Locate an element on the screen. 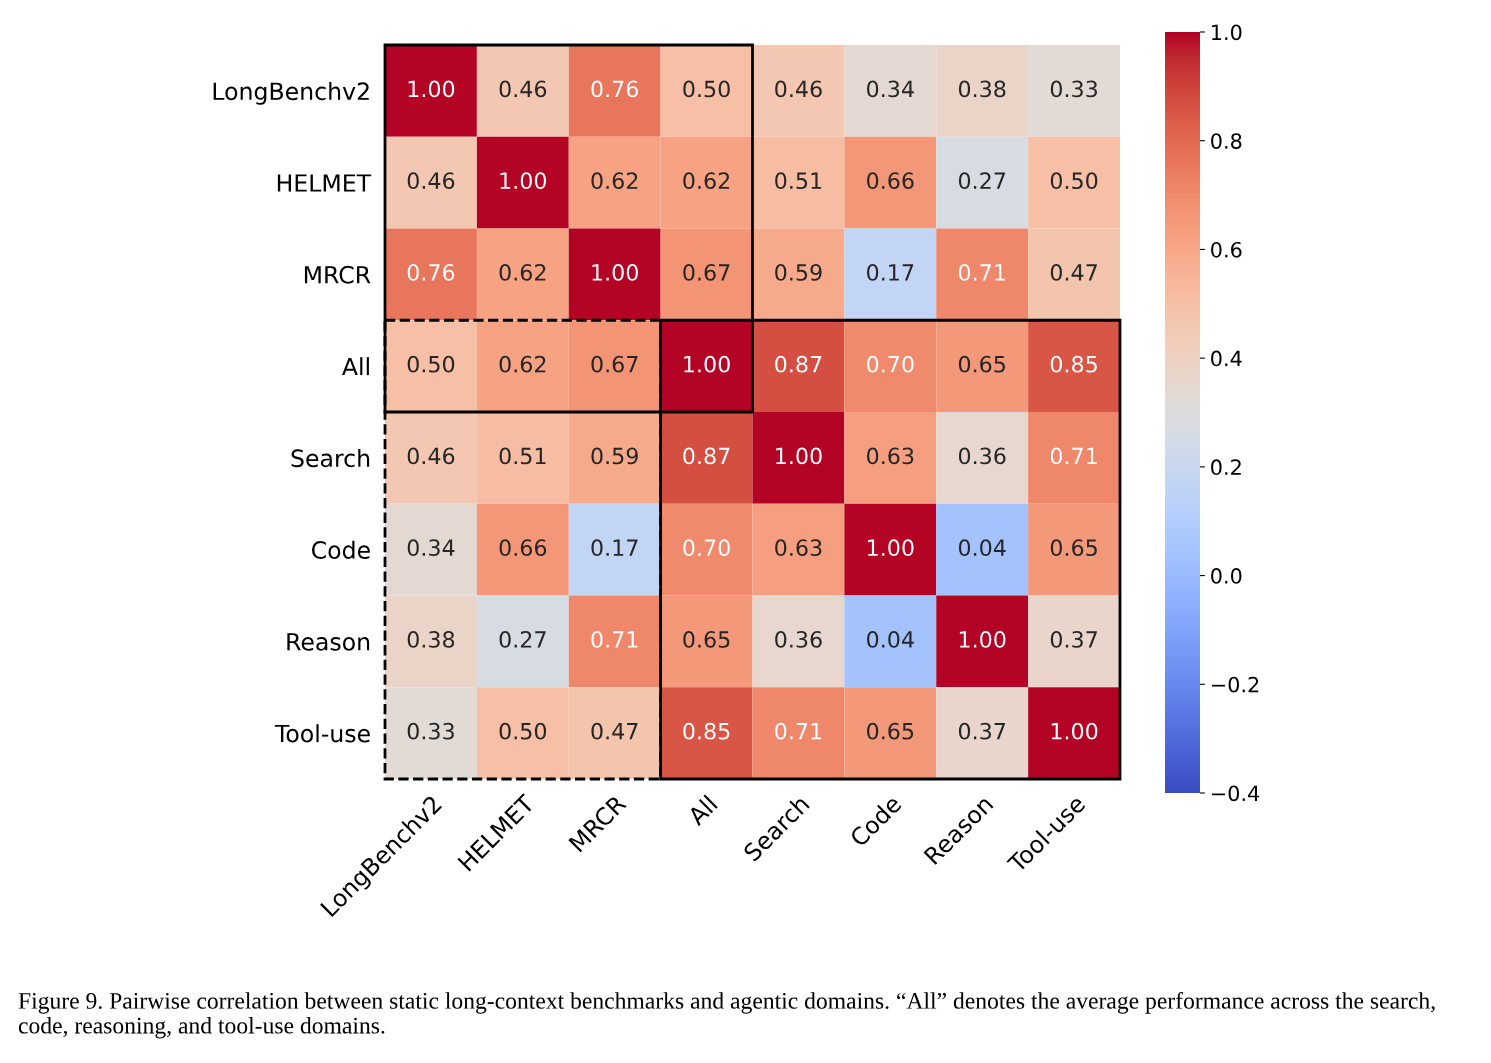 The height and width of the screenshot is (1063, 1491). color-bar-label: −0.4 is located at coordinates (1235, 793).